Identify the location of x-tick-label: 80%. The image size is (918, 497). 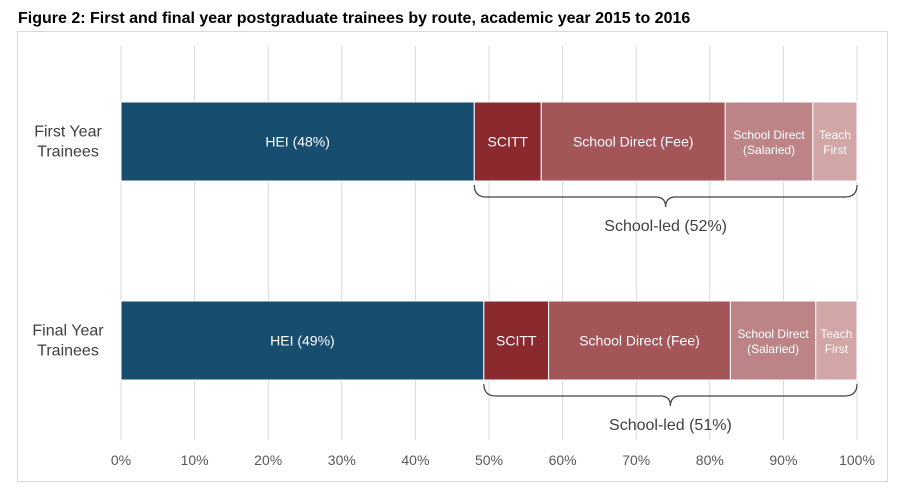
(710, 460).